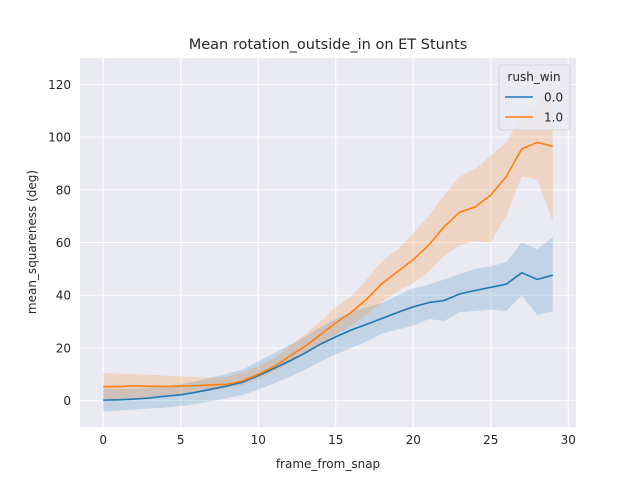 The width and height of the screenshot is (640, 480). I want to click on y-tick-label: 0, so click(67, 401).